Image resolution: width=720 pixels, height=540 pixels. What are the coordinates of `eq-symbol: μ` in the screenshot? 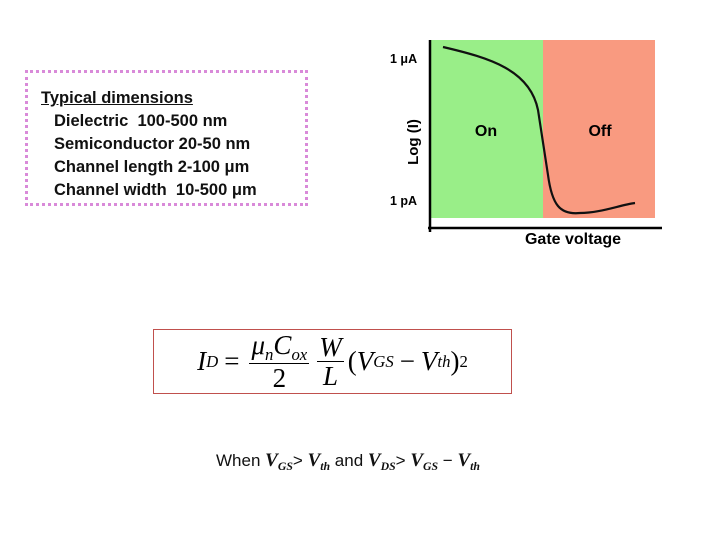 It's located at (258, 344).